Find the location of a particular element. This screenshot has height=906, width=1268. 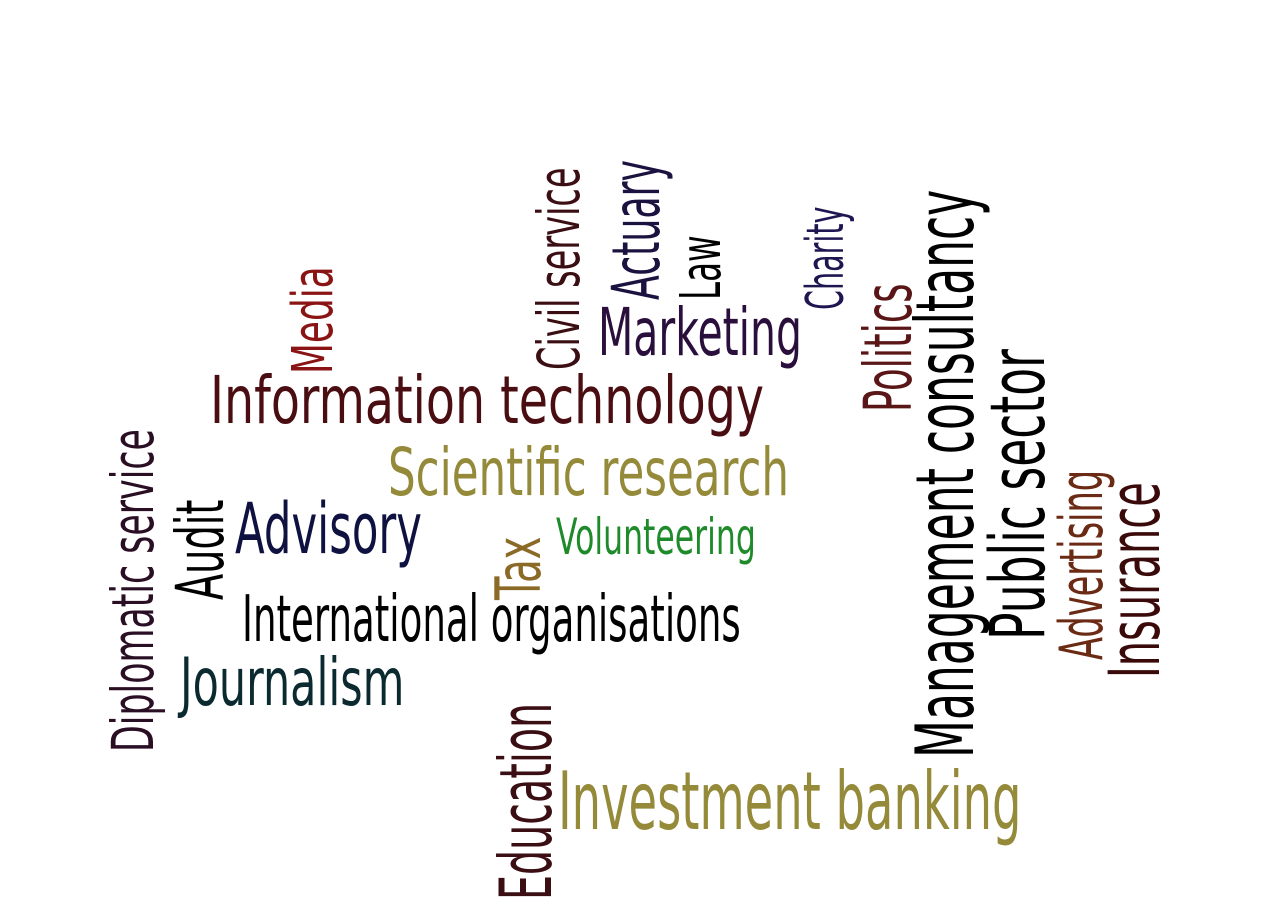

word-civil-service: Civil service is located at coordinates (559, 268).